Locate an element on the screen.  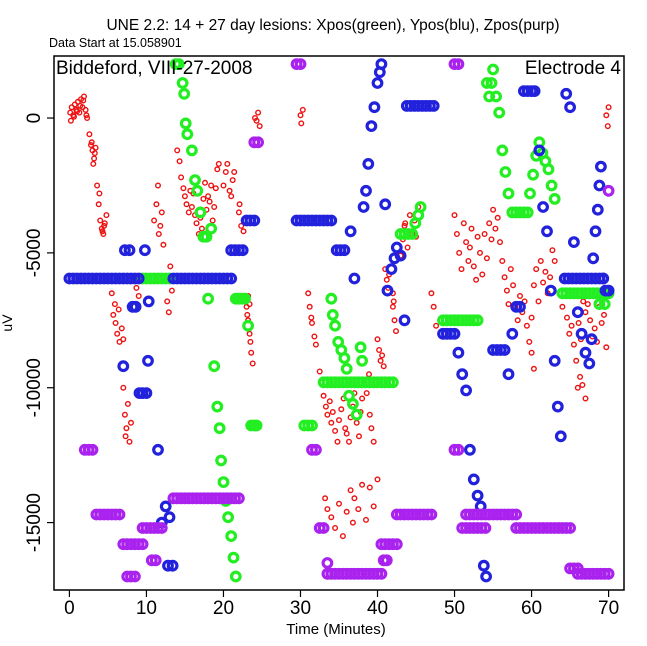
y-axis-label: uV is located at coordinates (7, 323).